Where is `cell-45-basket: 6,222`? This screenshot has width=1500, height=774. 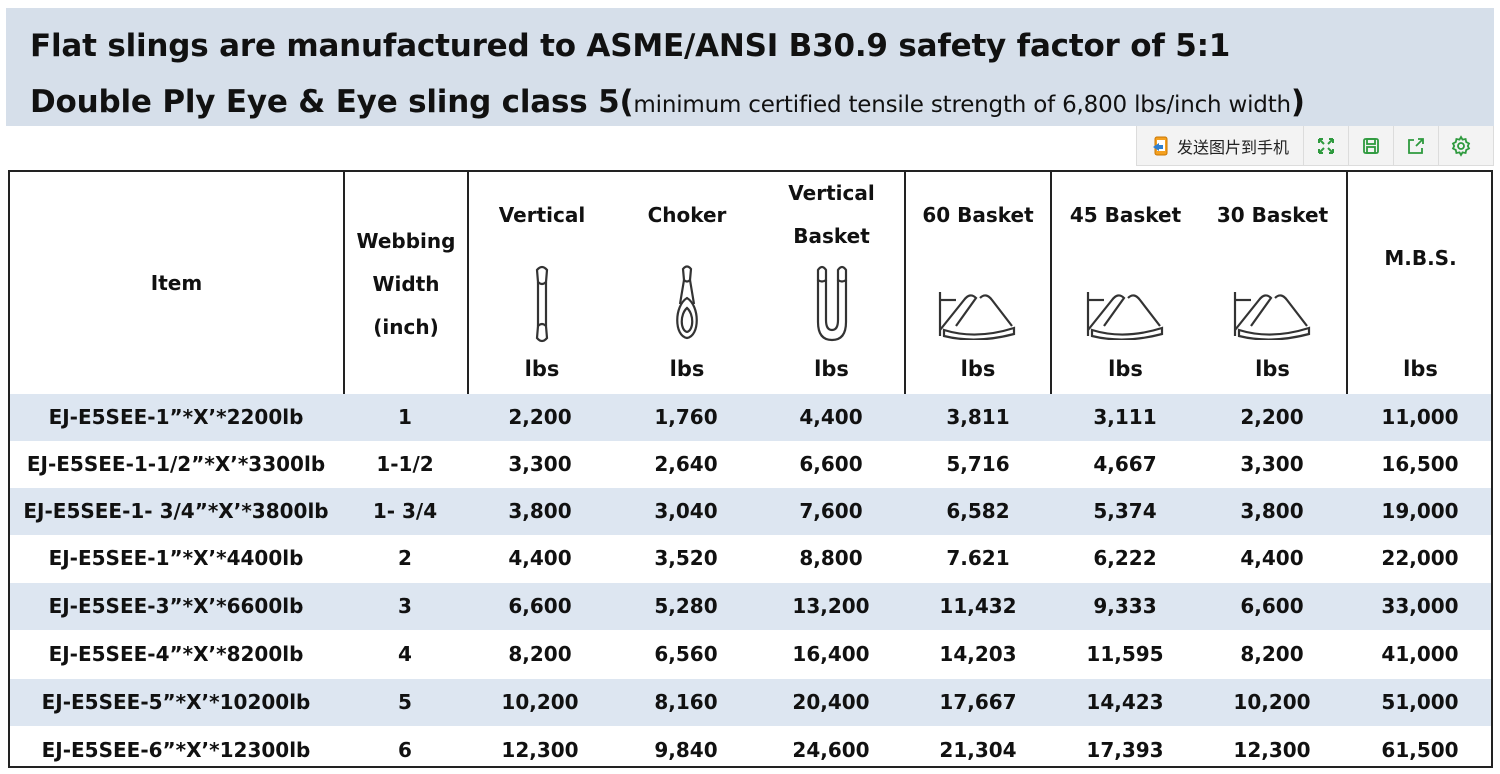 cell-45-basket: 6,222 is located at coordinates (1125, 558).